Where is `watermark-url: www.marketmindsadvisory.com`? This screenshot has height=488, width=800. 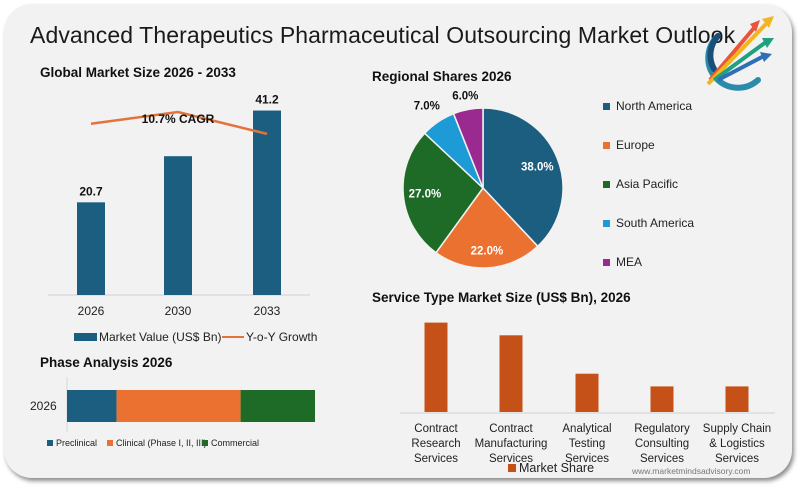
watermark-url: www.marketmindsadvisory.com is located at coordinates (691, 471).